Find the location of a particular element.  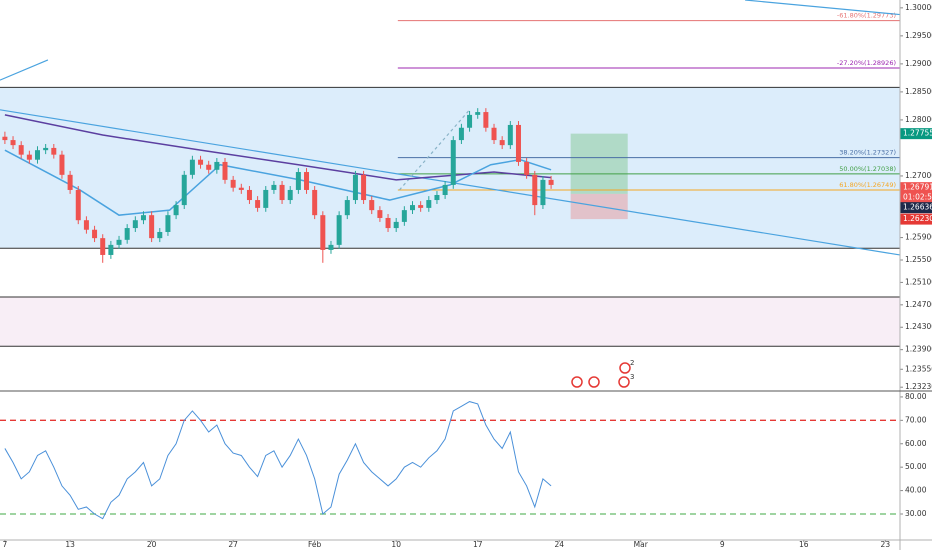

fib-label: 50.00%(1.27038) is located at coordinates (867, 169).